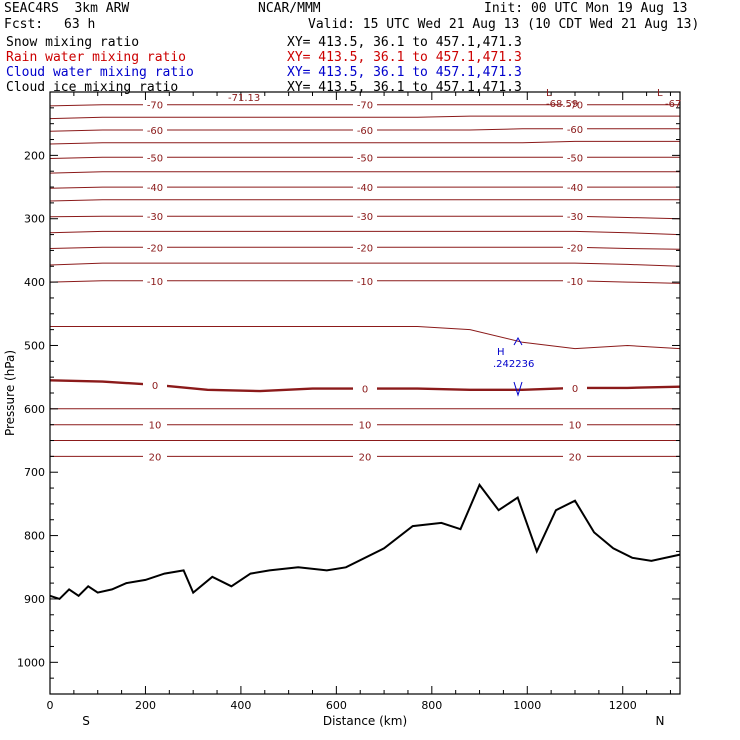 The width and height of the screenshot is (740, 740). Describe the element at coordinates (100, 72) in the screenshot. I see `field-name-cloudwater: Cloud water mixing ratio` at that location.